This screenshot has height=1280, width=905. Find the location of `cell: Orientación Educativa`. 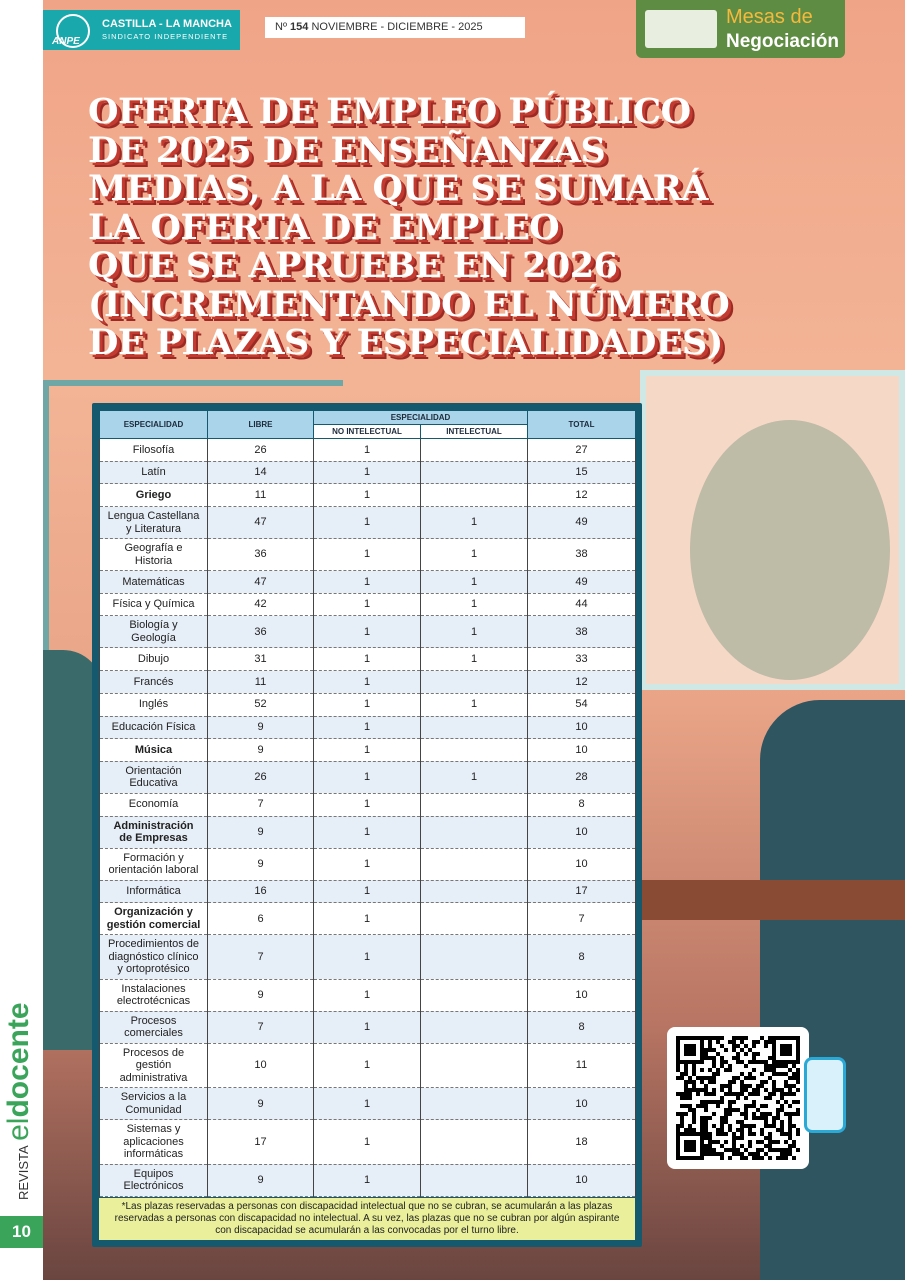

cell: Orientación Educativa is located at coordinates (153, 777).